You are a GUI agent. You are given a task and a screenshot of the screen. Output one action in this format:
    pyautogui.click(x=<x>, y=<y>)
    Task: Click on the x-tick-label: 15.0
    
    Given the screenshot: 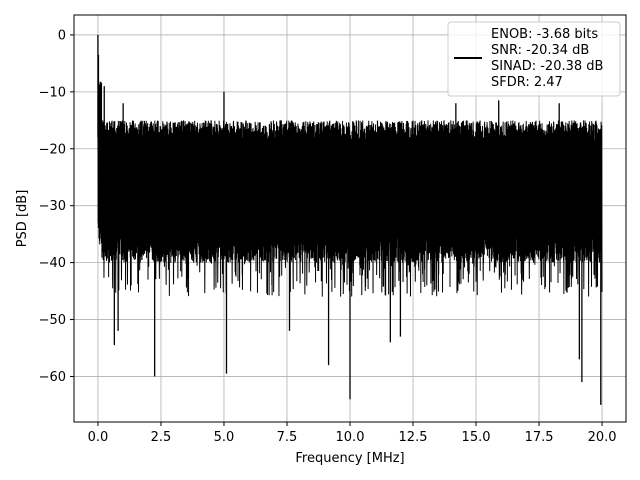 What is the action you would take?
    pyautogui.click(x=476, y=437)
    